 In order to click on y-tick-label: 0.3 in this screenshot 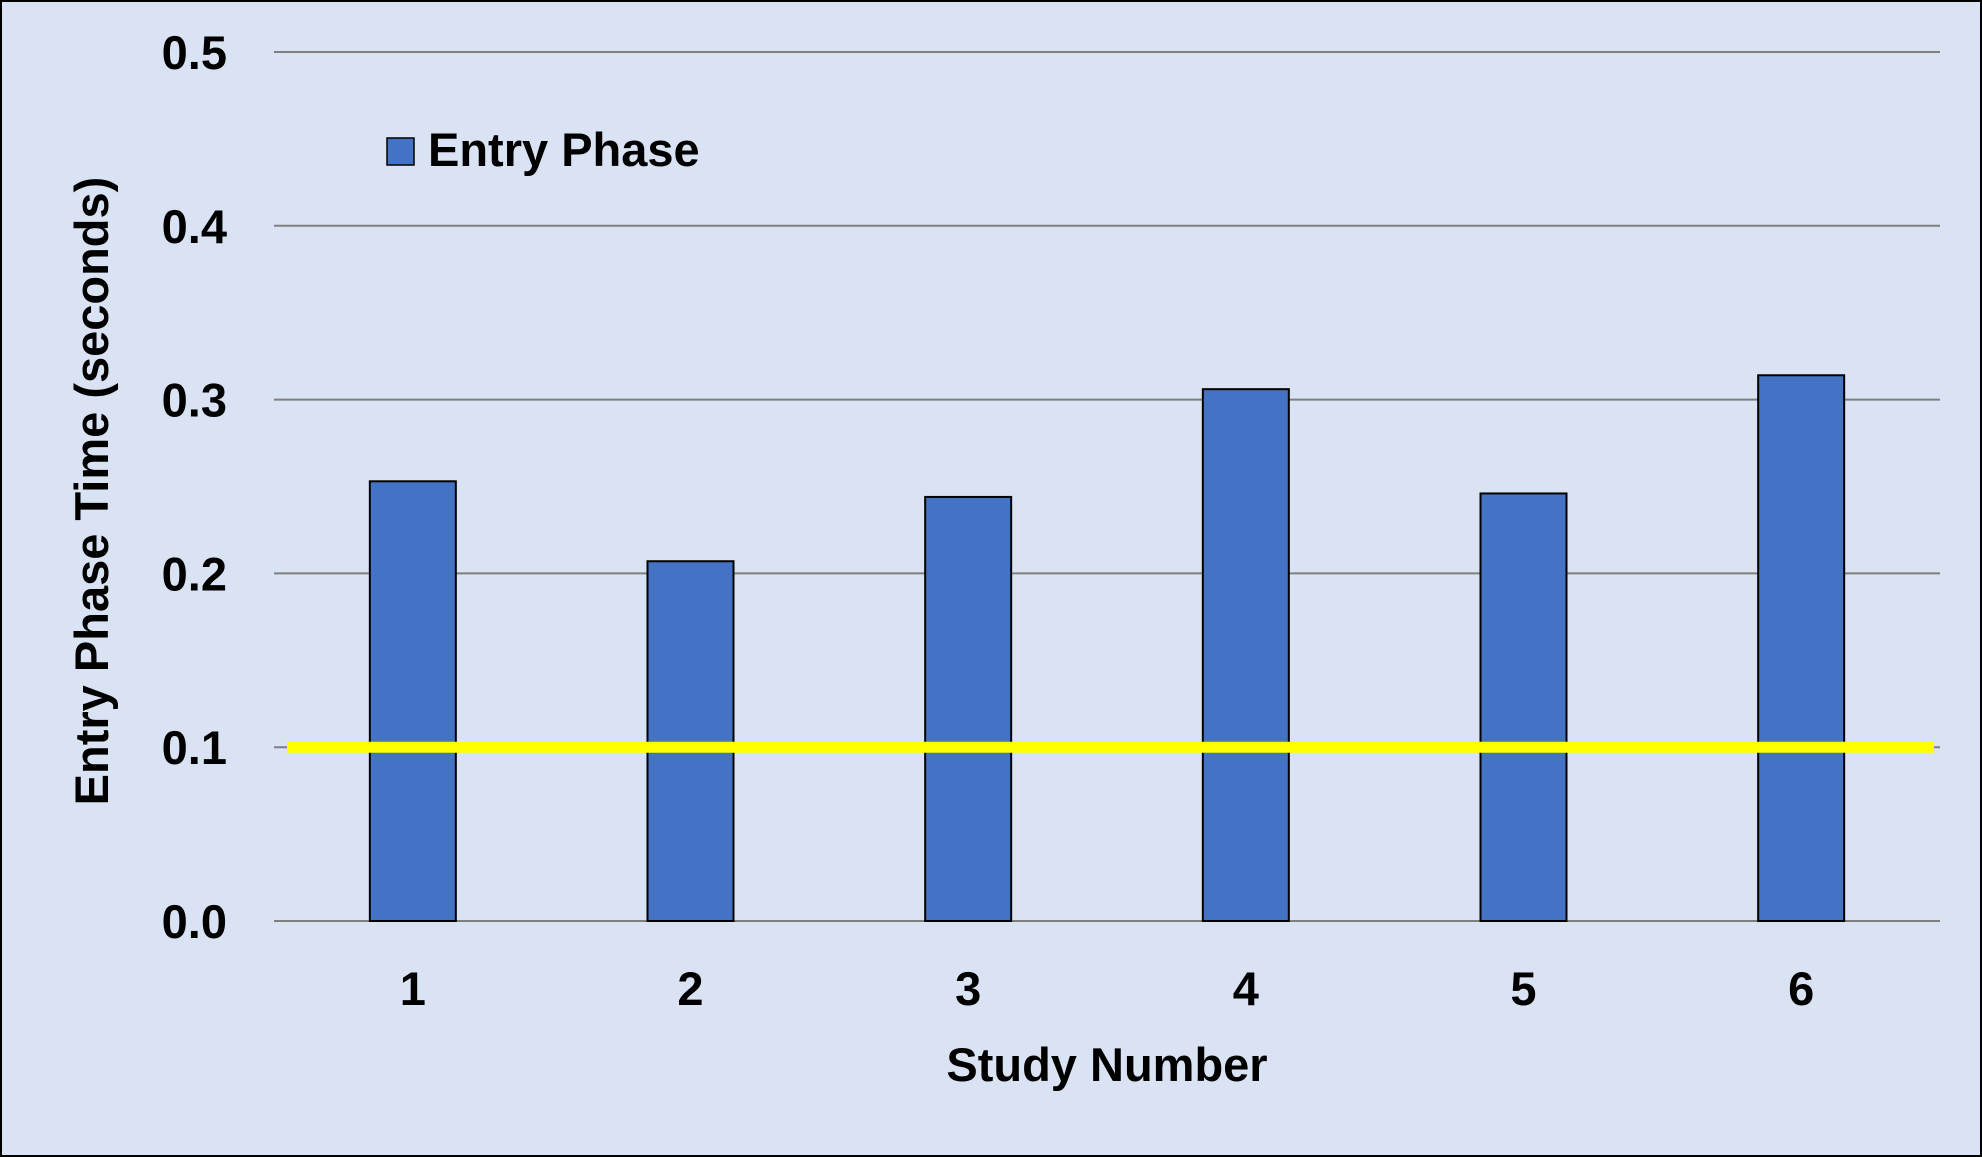, I will do `click(194, 400)`.